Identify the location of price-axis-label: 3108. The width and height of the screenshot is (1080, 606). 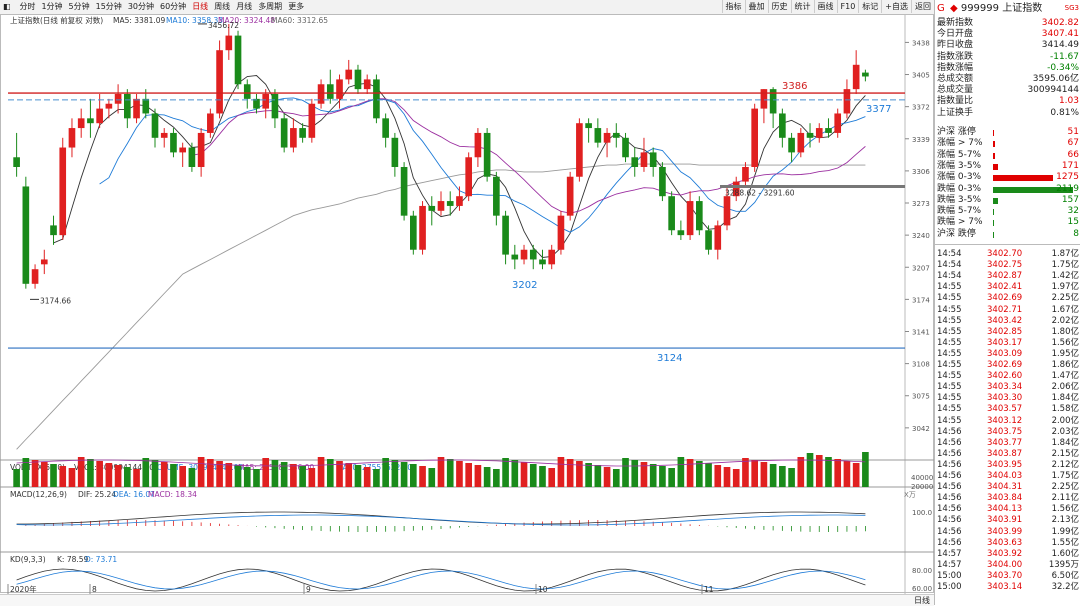
(921, 365).